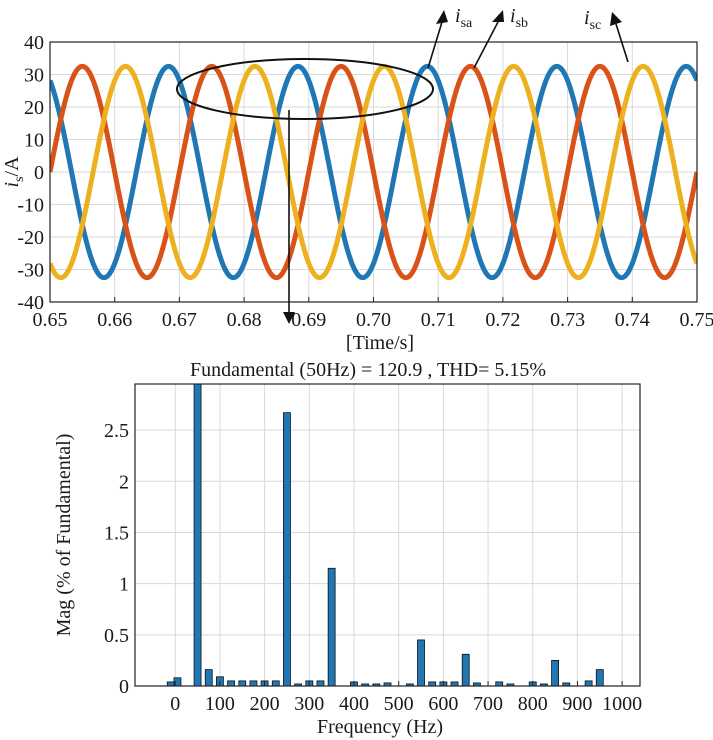 This screenshot has height=740, width=713. What do you see at coordinates (34, 76) in the screenshot?
I see `waveform-y-tick-label: 30` at bounding box center [34, 76].